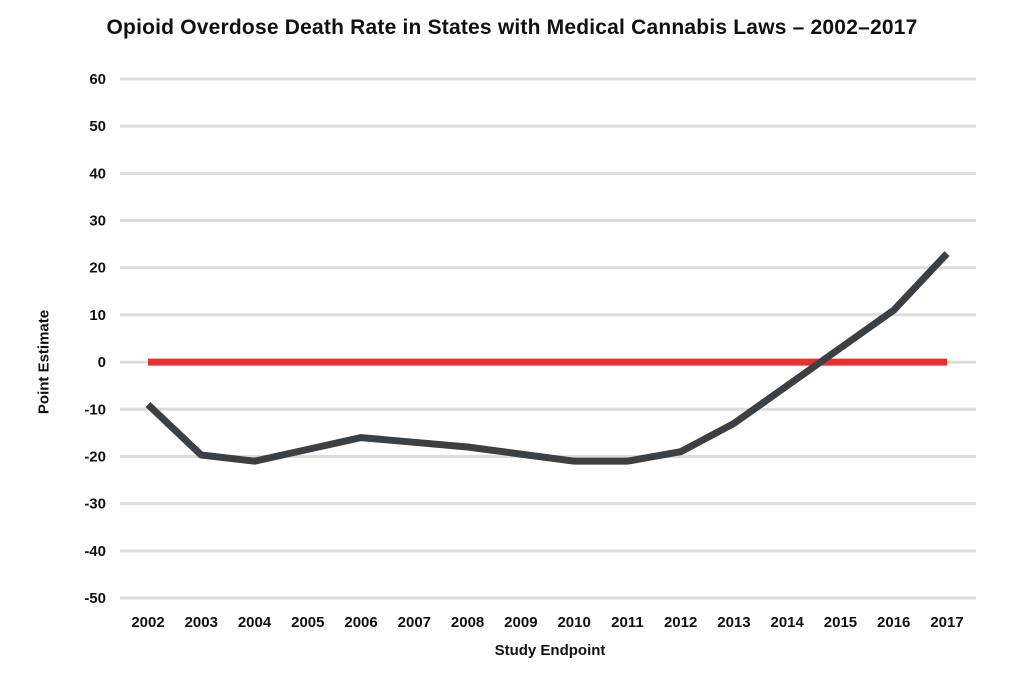  What do you see at coordinates (95, 598) in the screenshot?
I see `y-tick-label: -50` at bounding box center [95, 598].